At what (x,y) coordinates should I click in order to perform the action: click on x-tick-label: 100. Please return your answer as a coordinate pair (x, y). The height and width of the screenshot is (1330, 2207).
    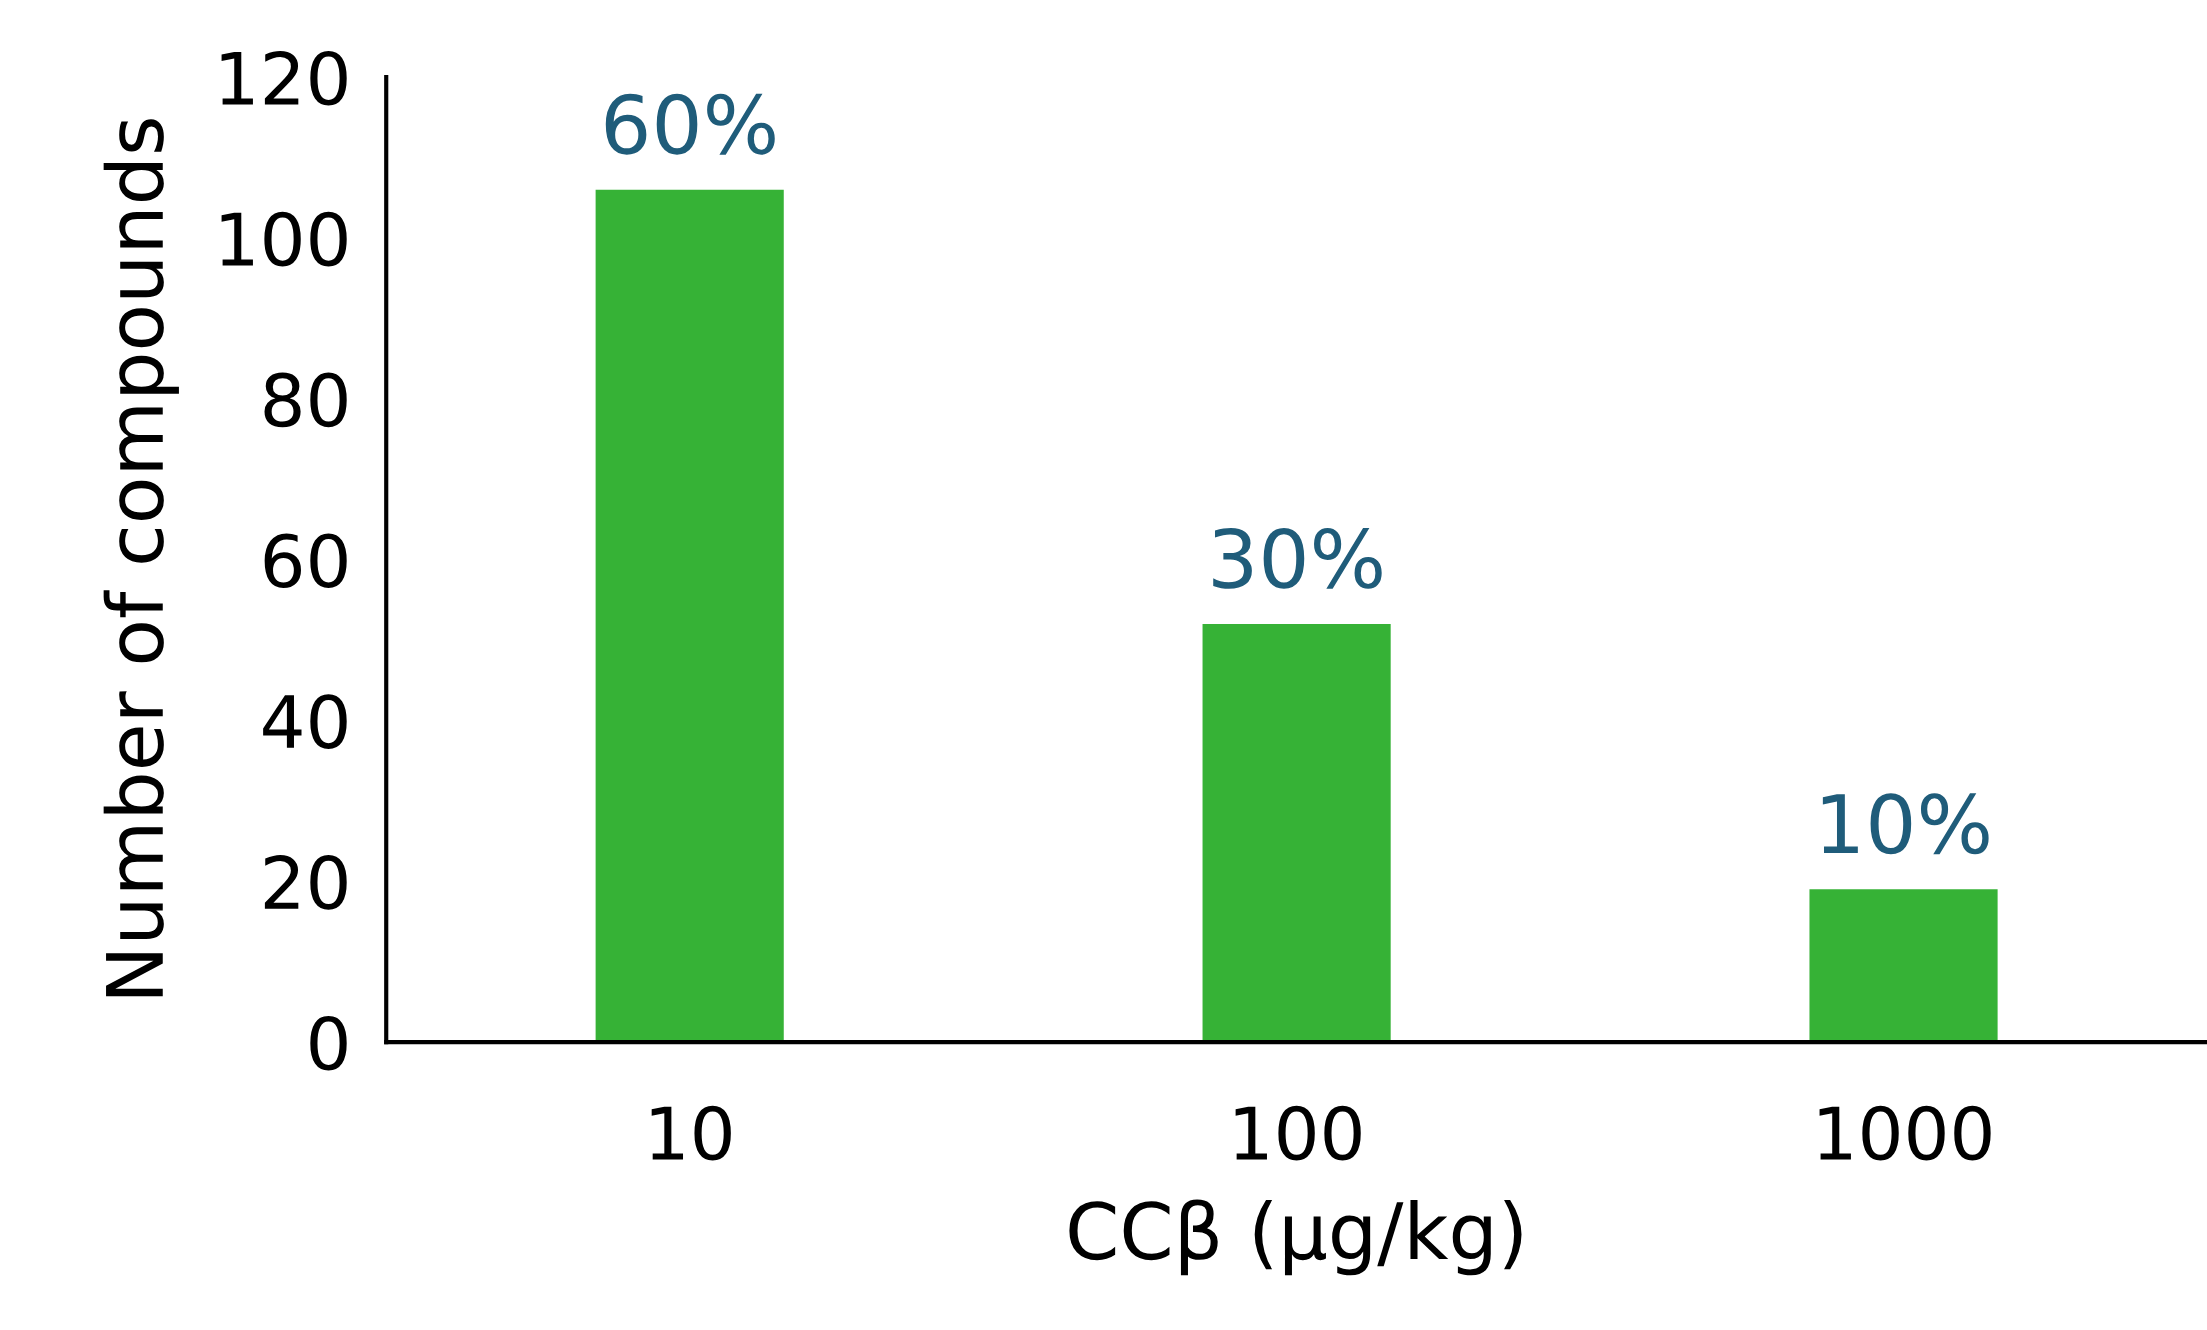
    Looking at the image, I should click on (1298, 1133).